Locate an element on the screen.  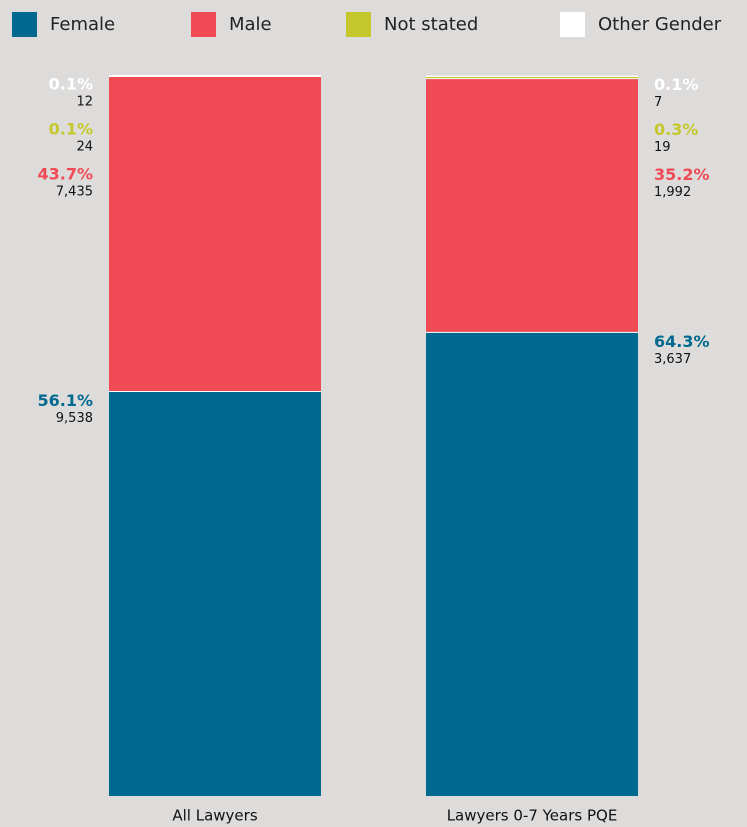
legend-label: Female is located at coordinates (82, 24).